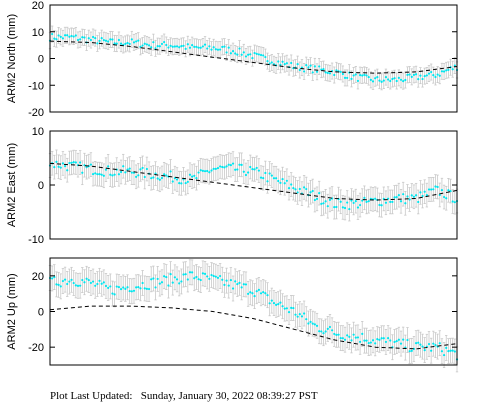 The width and height of the screenshot is (481, 404). Describe the element at coordinates (12, 185) in the screenshot. I see `y-axis-label-east: ARM2 East (mm)` at that location.